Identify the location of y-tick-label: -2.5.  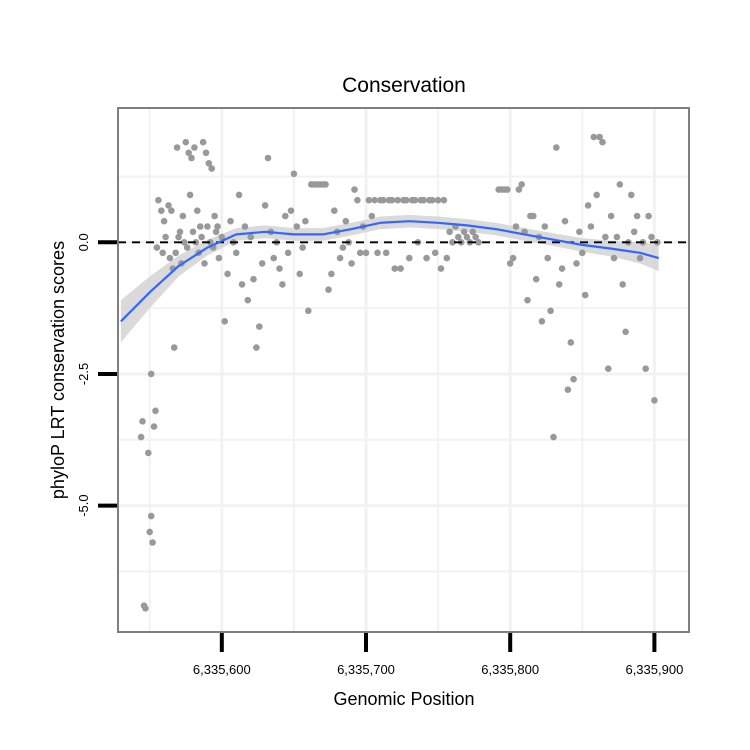
(83, 374).